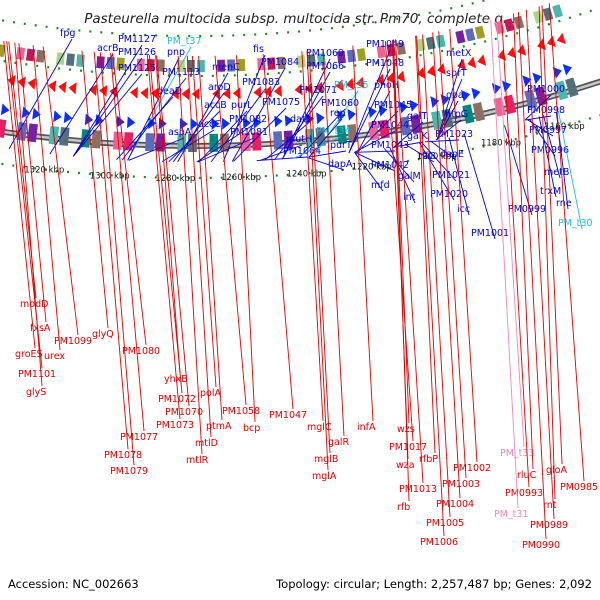  Describe the element at coordinates (319, 427) in the screenshot. I see `reverse-gene-label-mglc: mglC` at that location.